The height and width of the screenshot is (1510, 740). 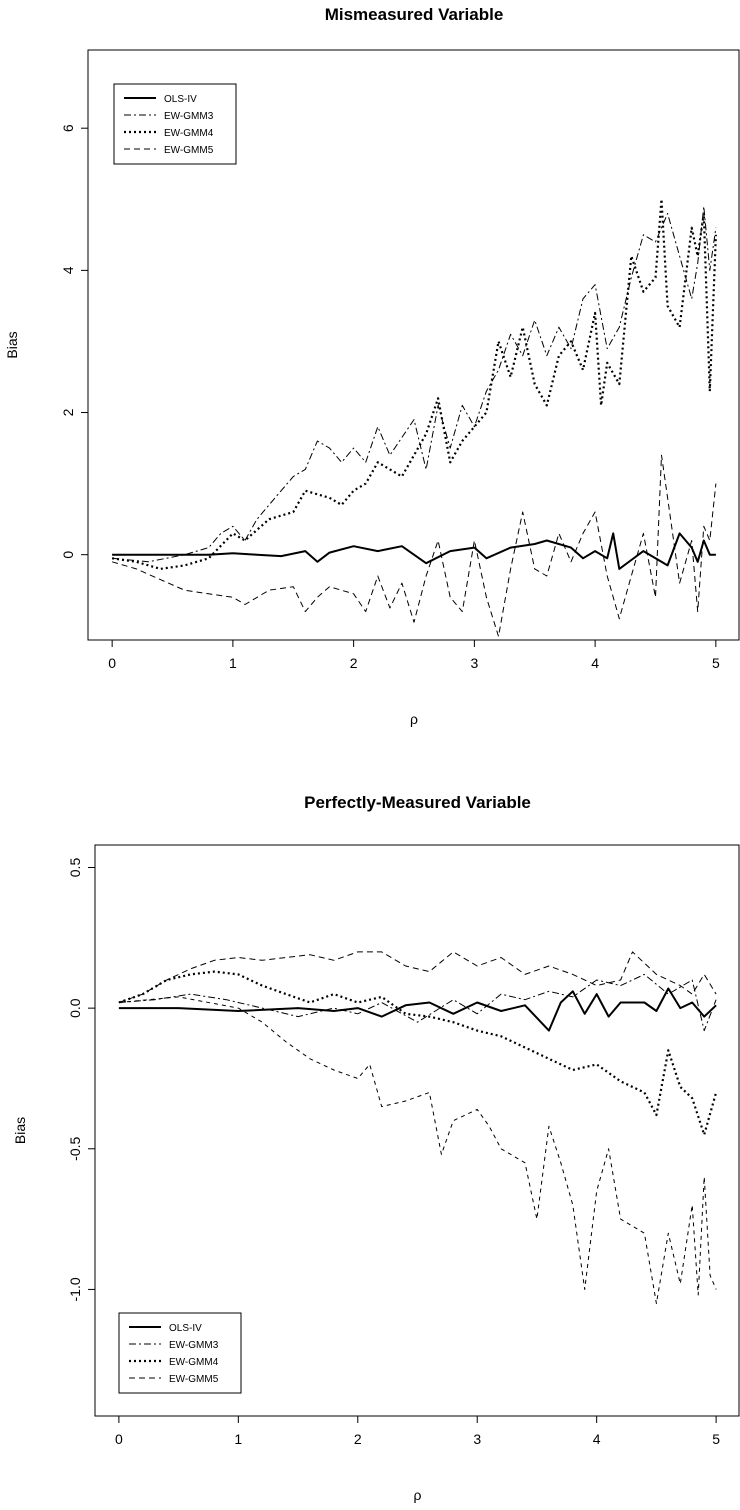 What do you see at coordinates (68, 555) in the screenshot?
I see `y-tick-label: 0` at bounding box center [68, 555].